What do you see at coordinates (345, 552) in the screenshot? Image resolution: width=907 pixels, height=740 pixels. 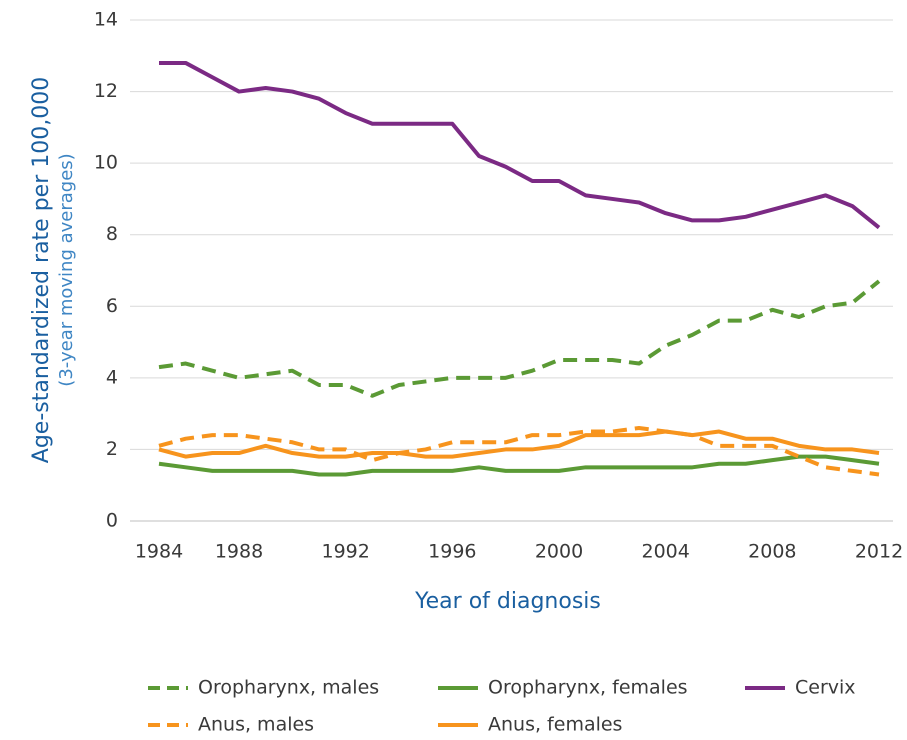 I see `x-tick-label: 1992` at bounding box center [345, 552].